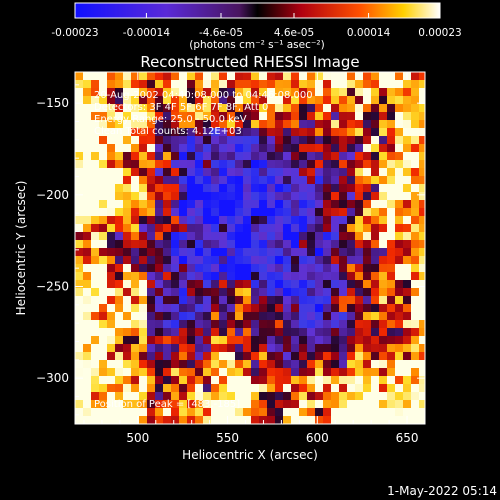 The width and height of the screenshot is (500, 500). I want to click on colorbar-frame, so click(257, 10).